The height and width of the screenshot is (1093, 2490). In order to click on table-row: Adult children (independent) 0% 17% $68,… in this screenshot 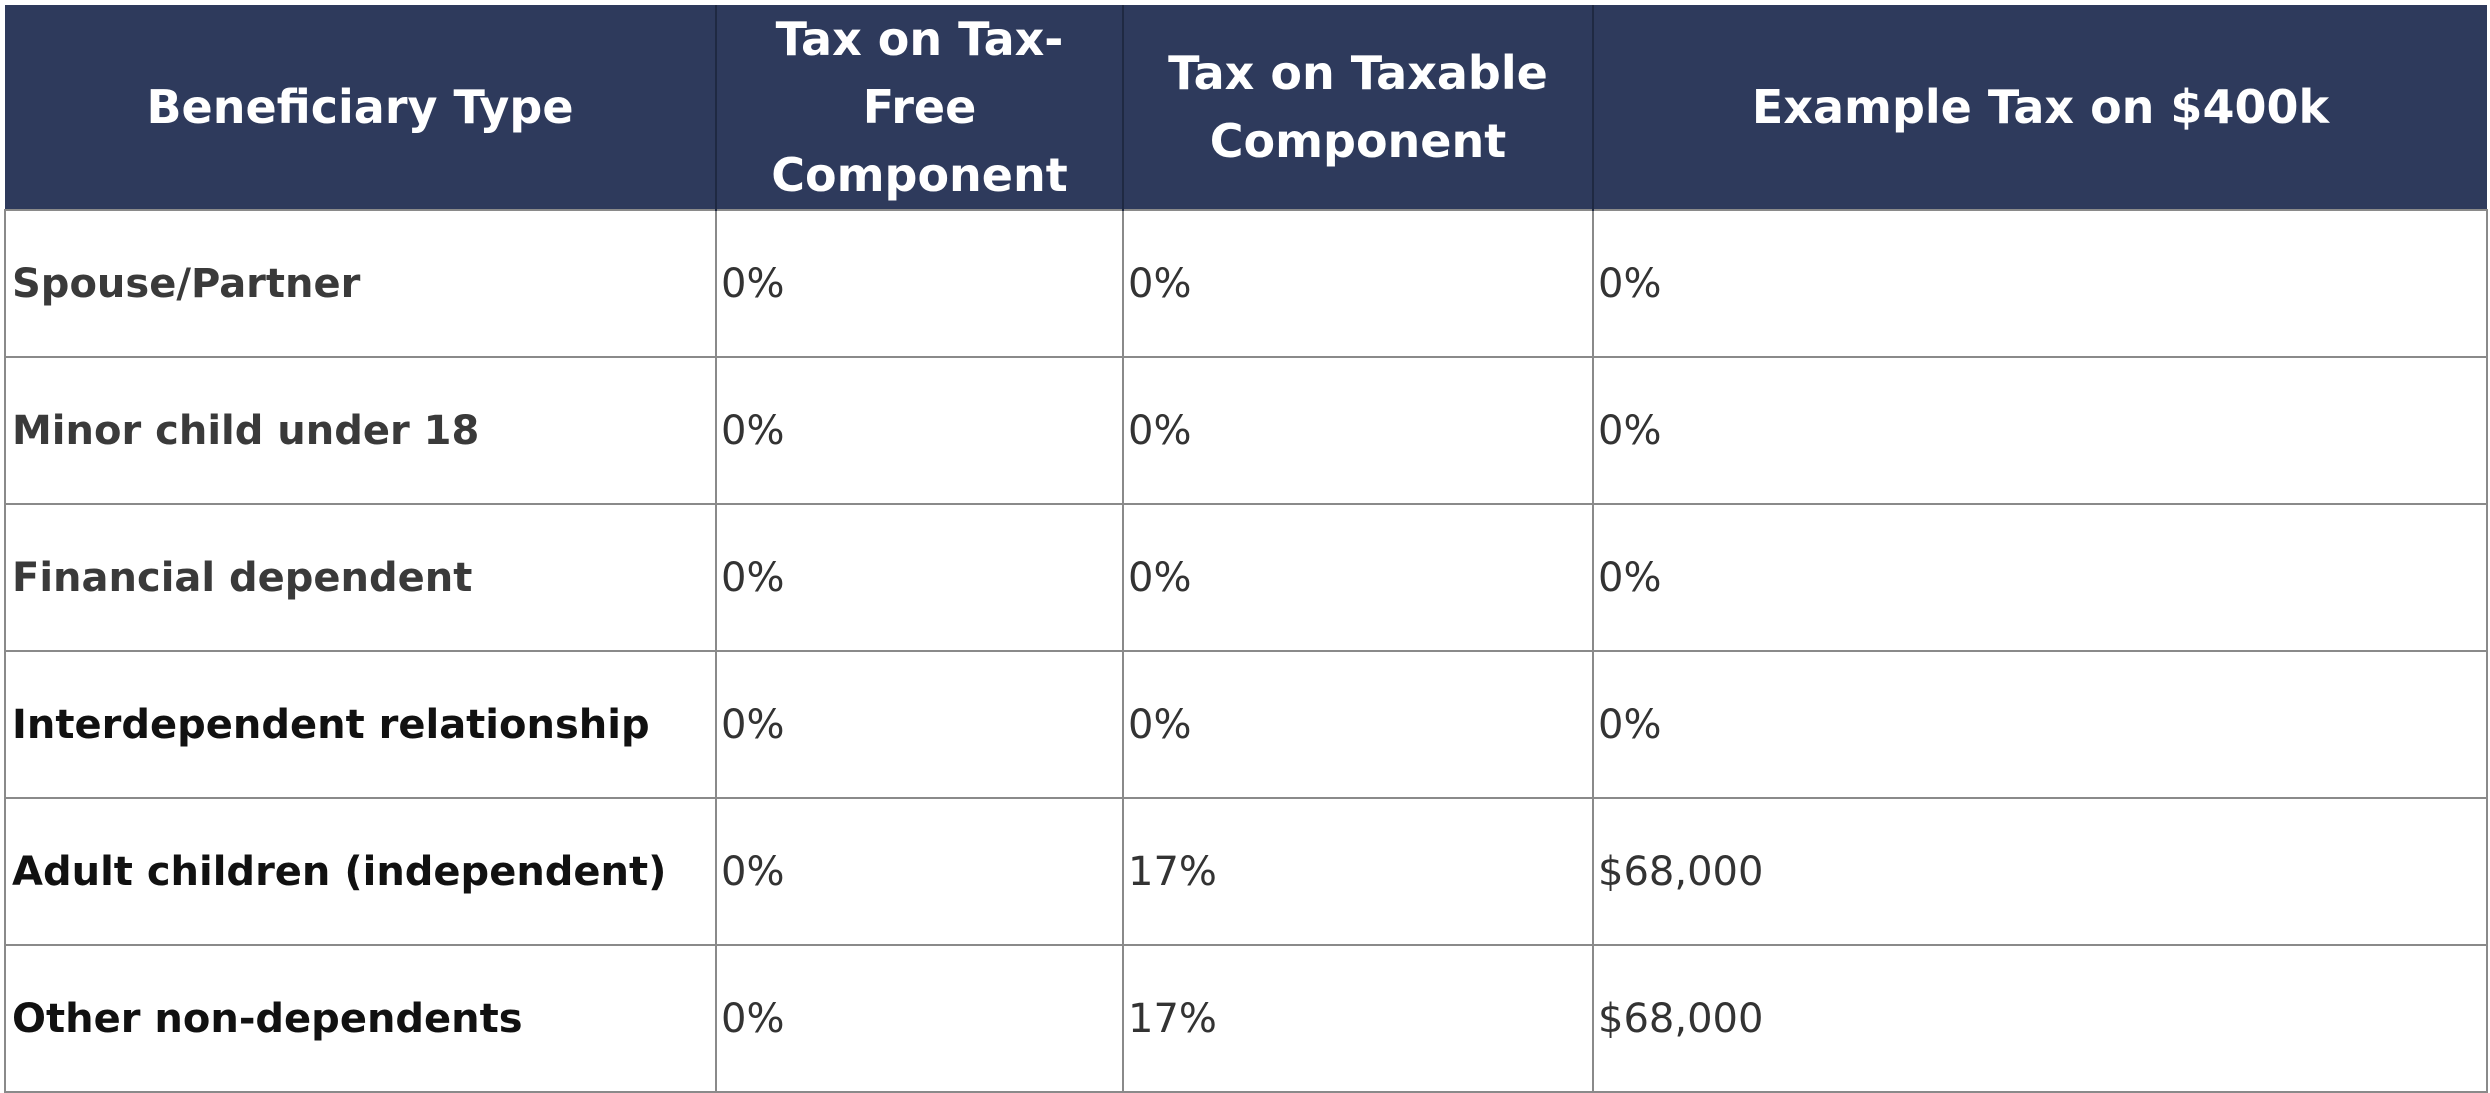, I will do `click(1246, 871)`.